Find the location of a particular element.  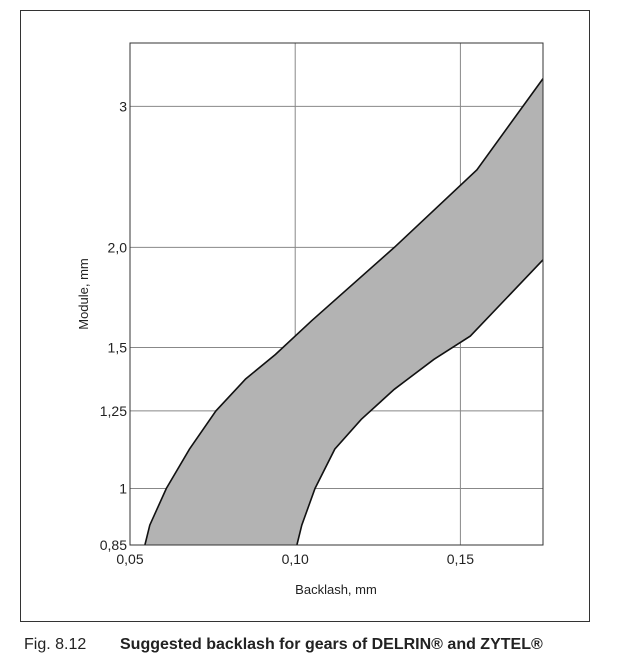

x-tick-label-1: 0,10 is located at coordinates (295, 559).